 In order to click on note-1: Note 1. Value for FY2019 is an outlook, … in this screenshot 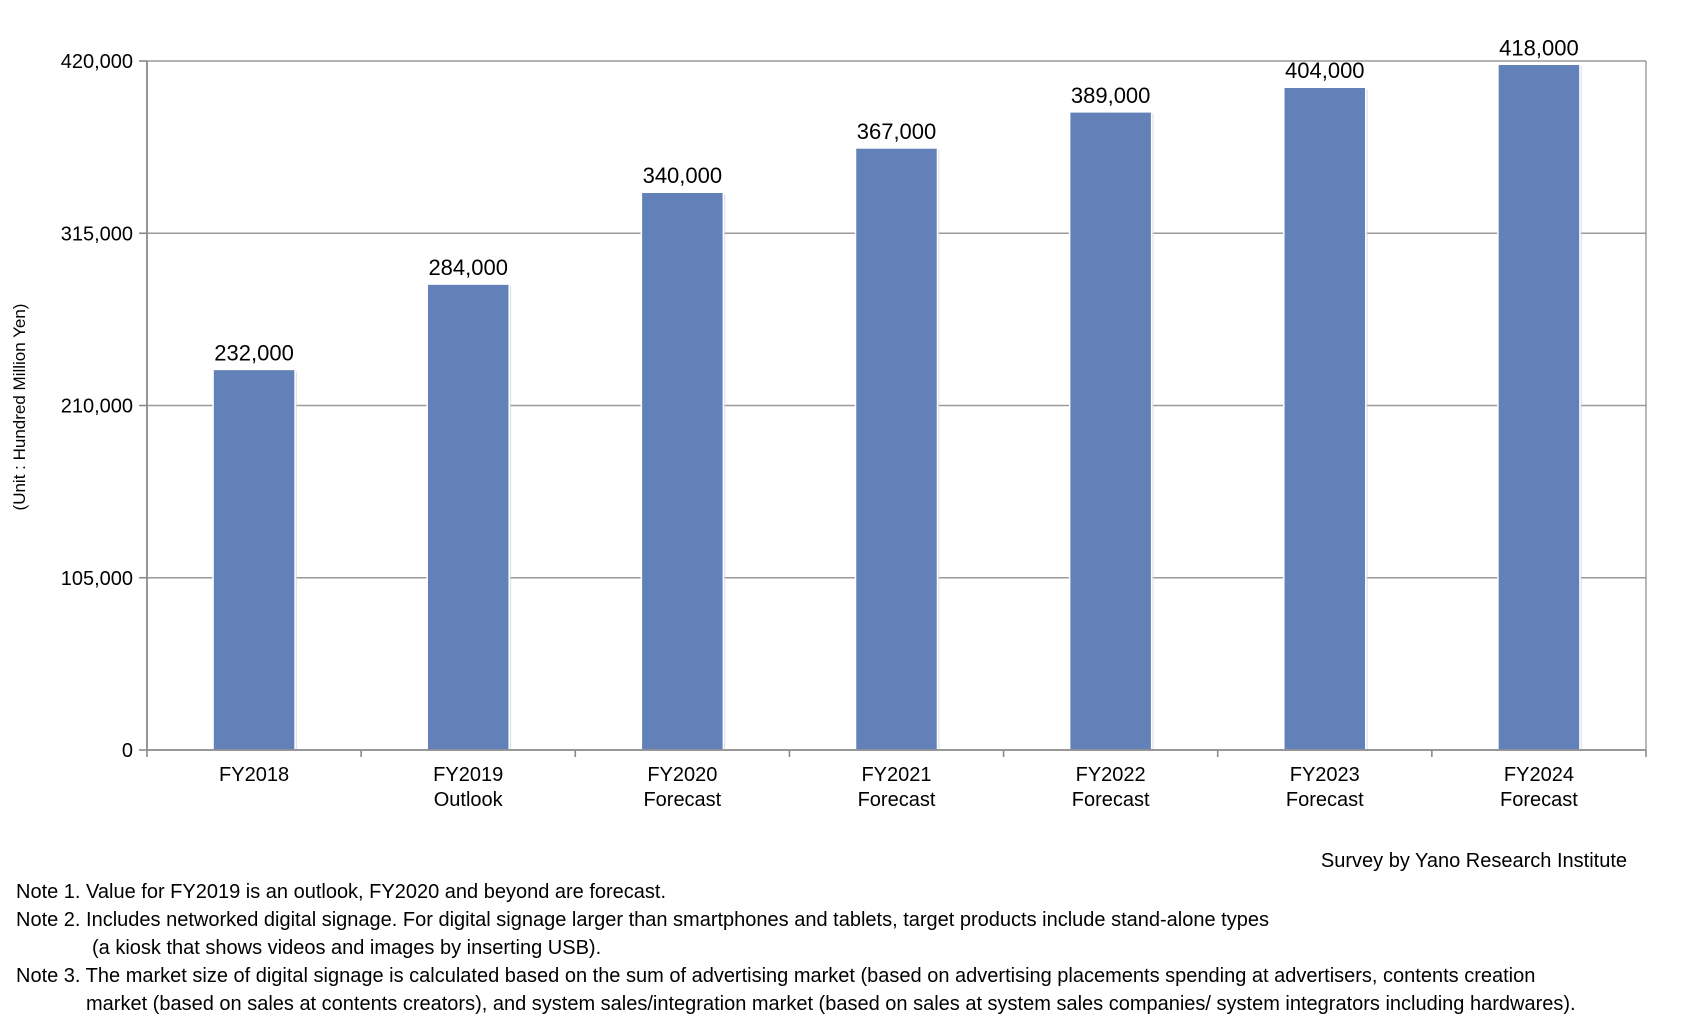, I will do `click(341, 892)`.